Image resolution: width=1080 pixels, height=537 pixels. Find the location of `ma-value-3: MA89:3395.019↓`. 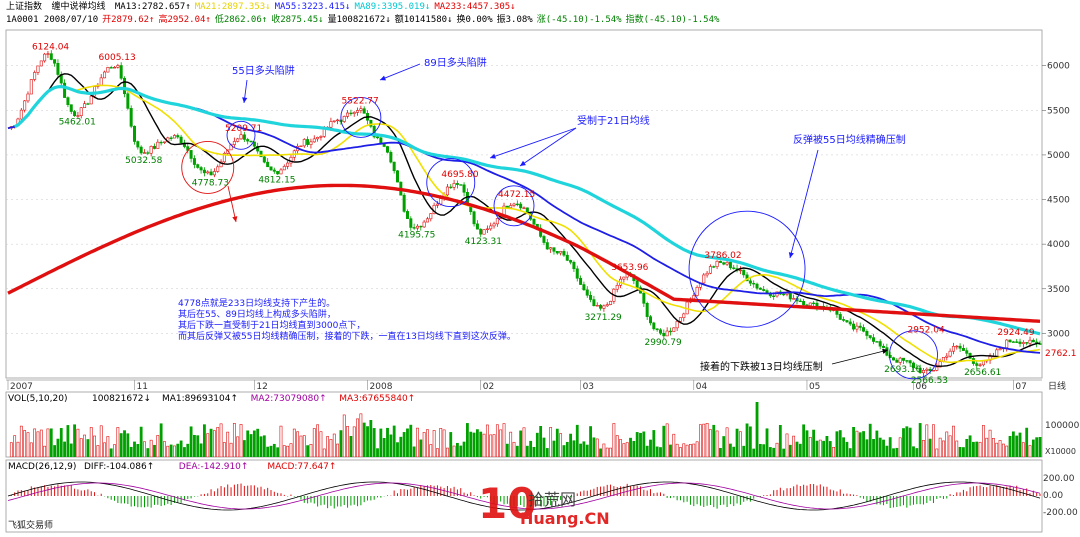

ma-value-3: MA89:3395.019↓ is located at coordinates (392, 7).